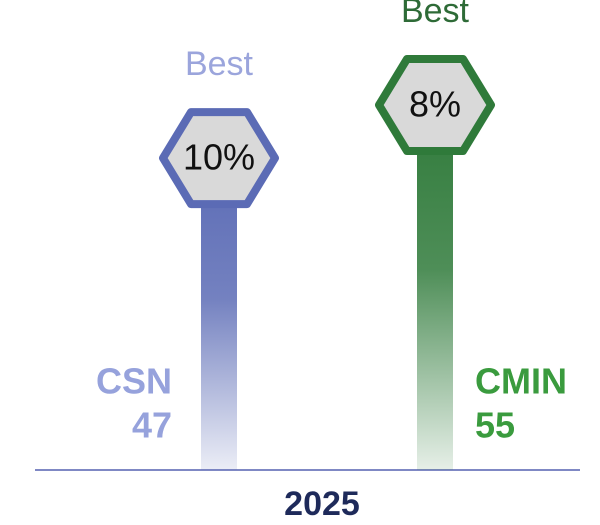  What do you see at coordinates (152, 425) in the screenshot?
I see `value-label: 47` at bounding box center [152, 425].